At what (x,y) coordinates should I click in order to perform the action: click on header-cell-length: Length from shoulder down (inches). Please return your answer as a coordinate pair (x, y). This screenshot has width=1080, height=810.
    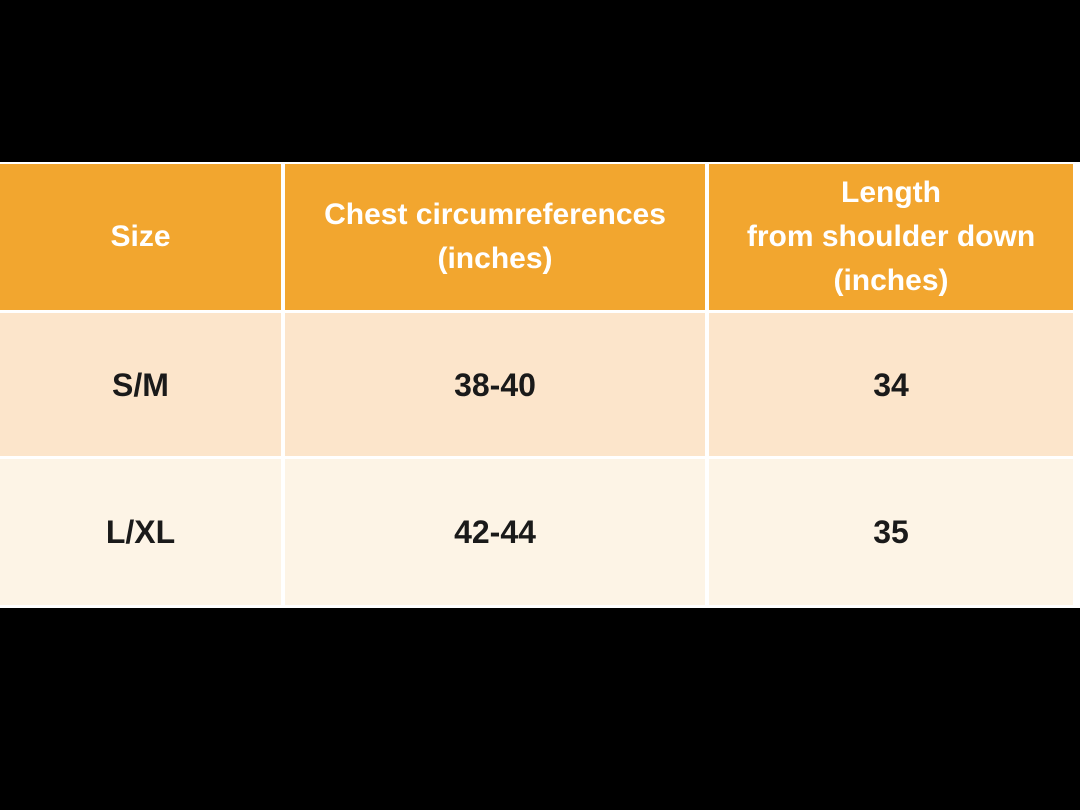
    Looking at the image, I should click on (891, 237).